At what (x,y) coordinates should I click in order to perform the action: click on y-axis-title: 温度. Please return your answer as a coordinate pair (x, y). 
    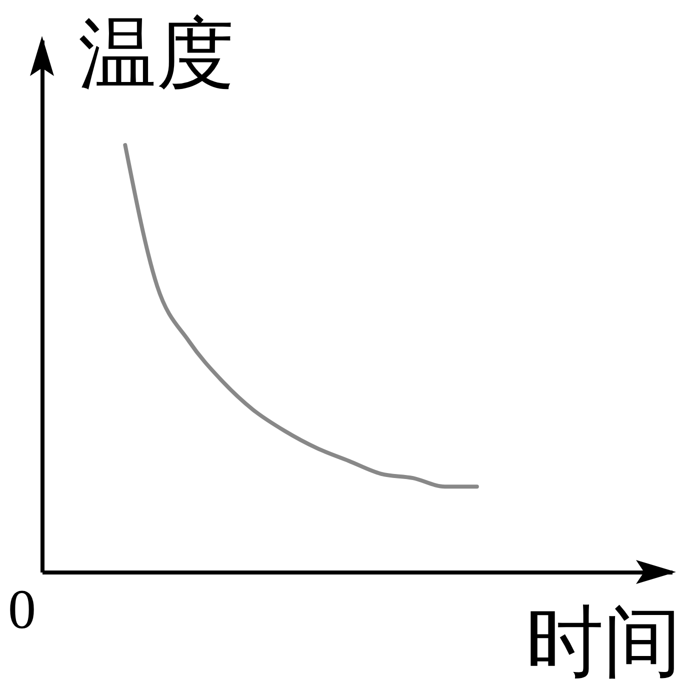
    Looking at the image, I should click on (156, 54).